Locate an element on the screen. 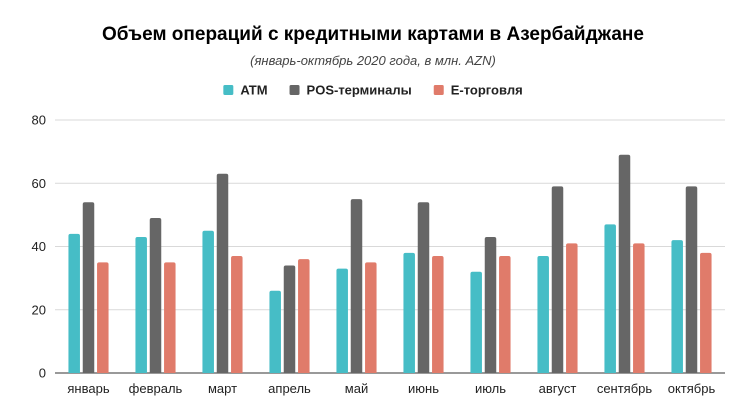  bar-e-торговля-октябрь is located at coordinates (706, 312).